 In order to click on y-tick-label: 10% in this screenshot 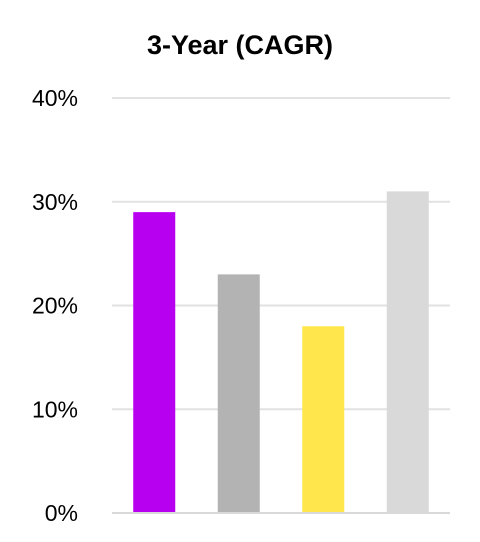, I will do `click(55, 409)`.